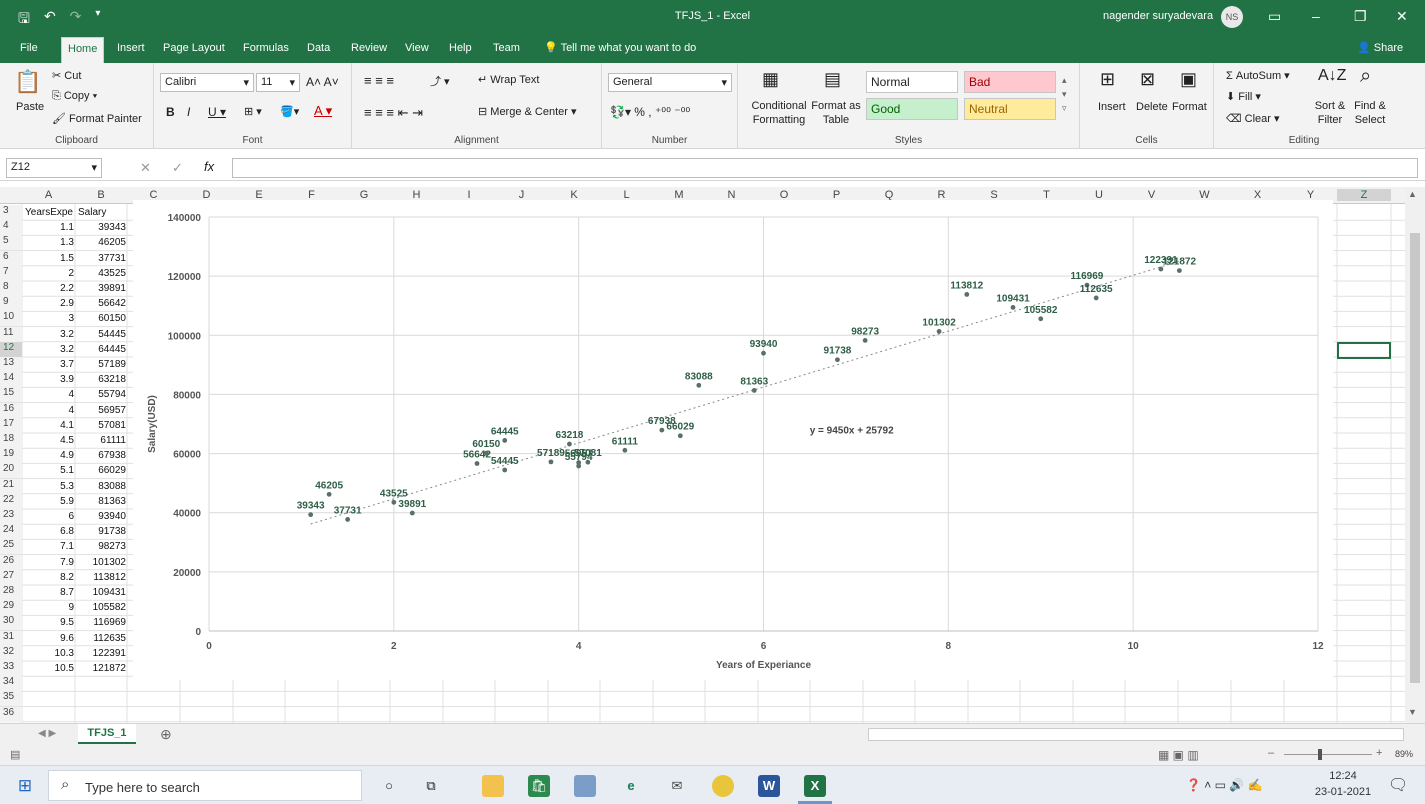 This screenshot has height=804, width=1425. What do you see at coordinates (112, 349) in the screenshot?
I see `cell-salary: 64445` at bounding box center [112, 349].